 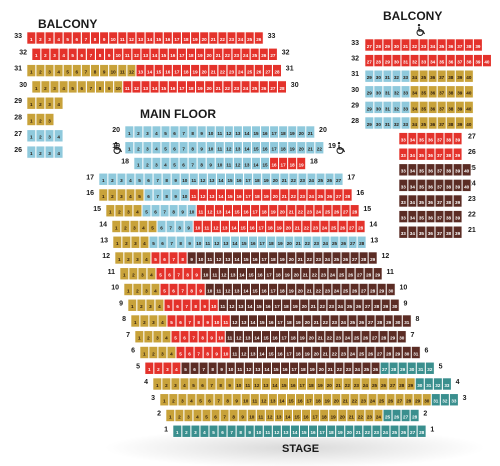 What do you see at coordinates (412, 154) in the screenshot?
I see `seat: 34` at bounding box center [412, 154].